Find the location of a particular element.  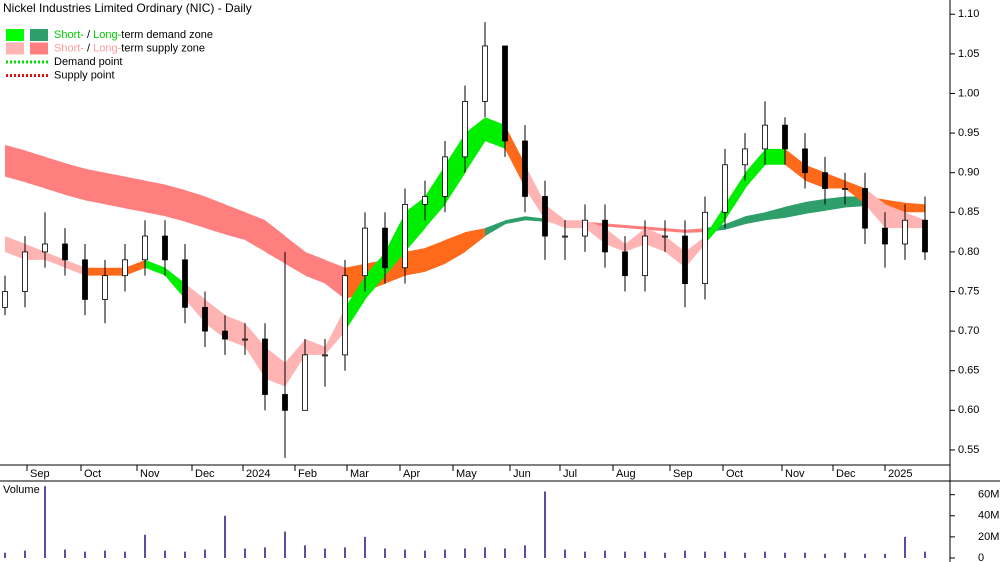

legend-long: Long- is located at coordinates (107, 48).